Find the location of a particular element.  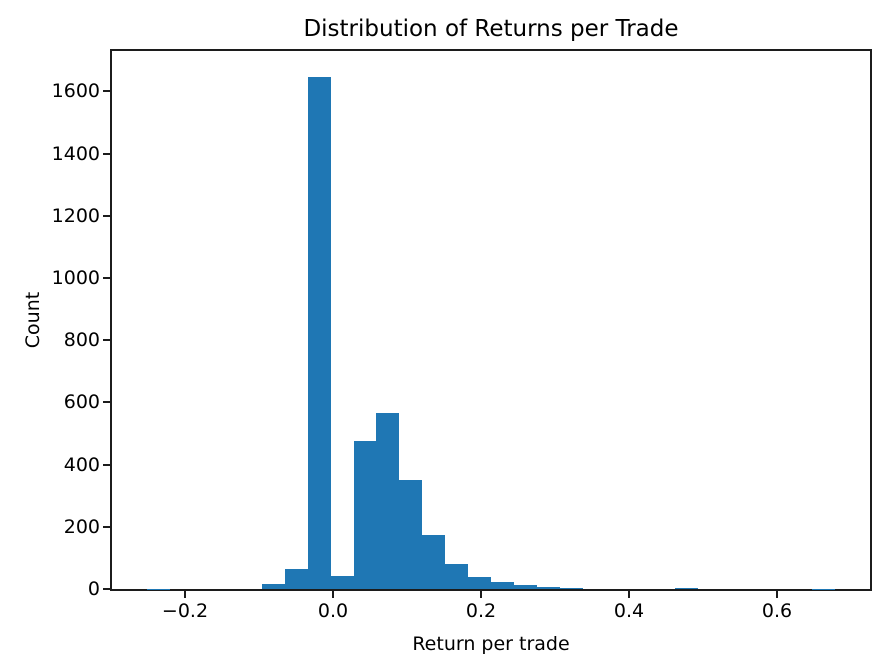

y-tick-label: 600 is located at coordinates (81, 402).